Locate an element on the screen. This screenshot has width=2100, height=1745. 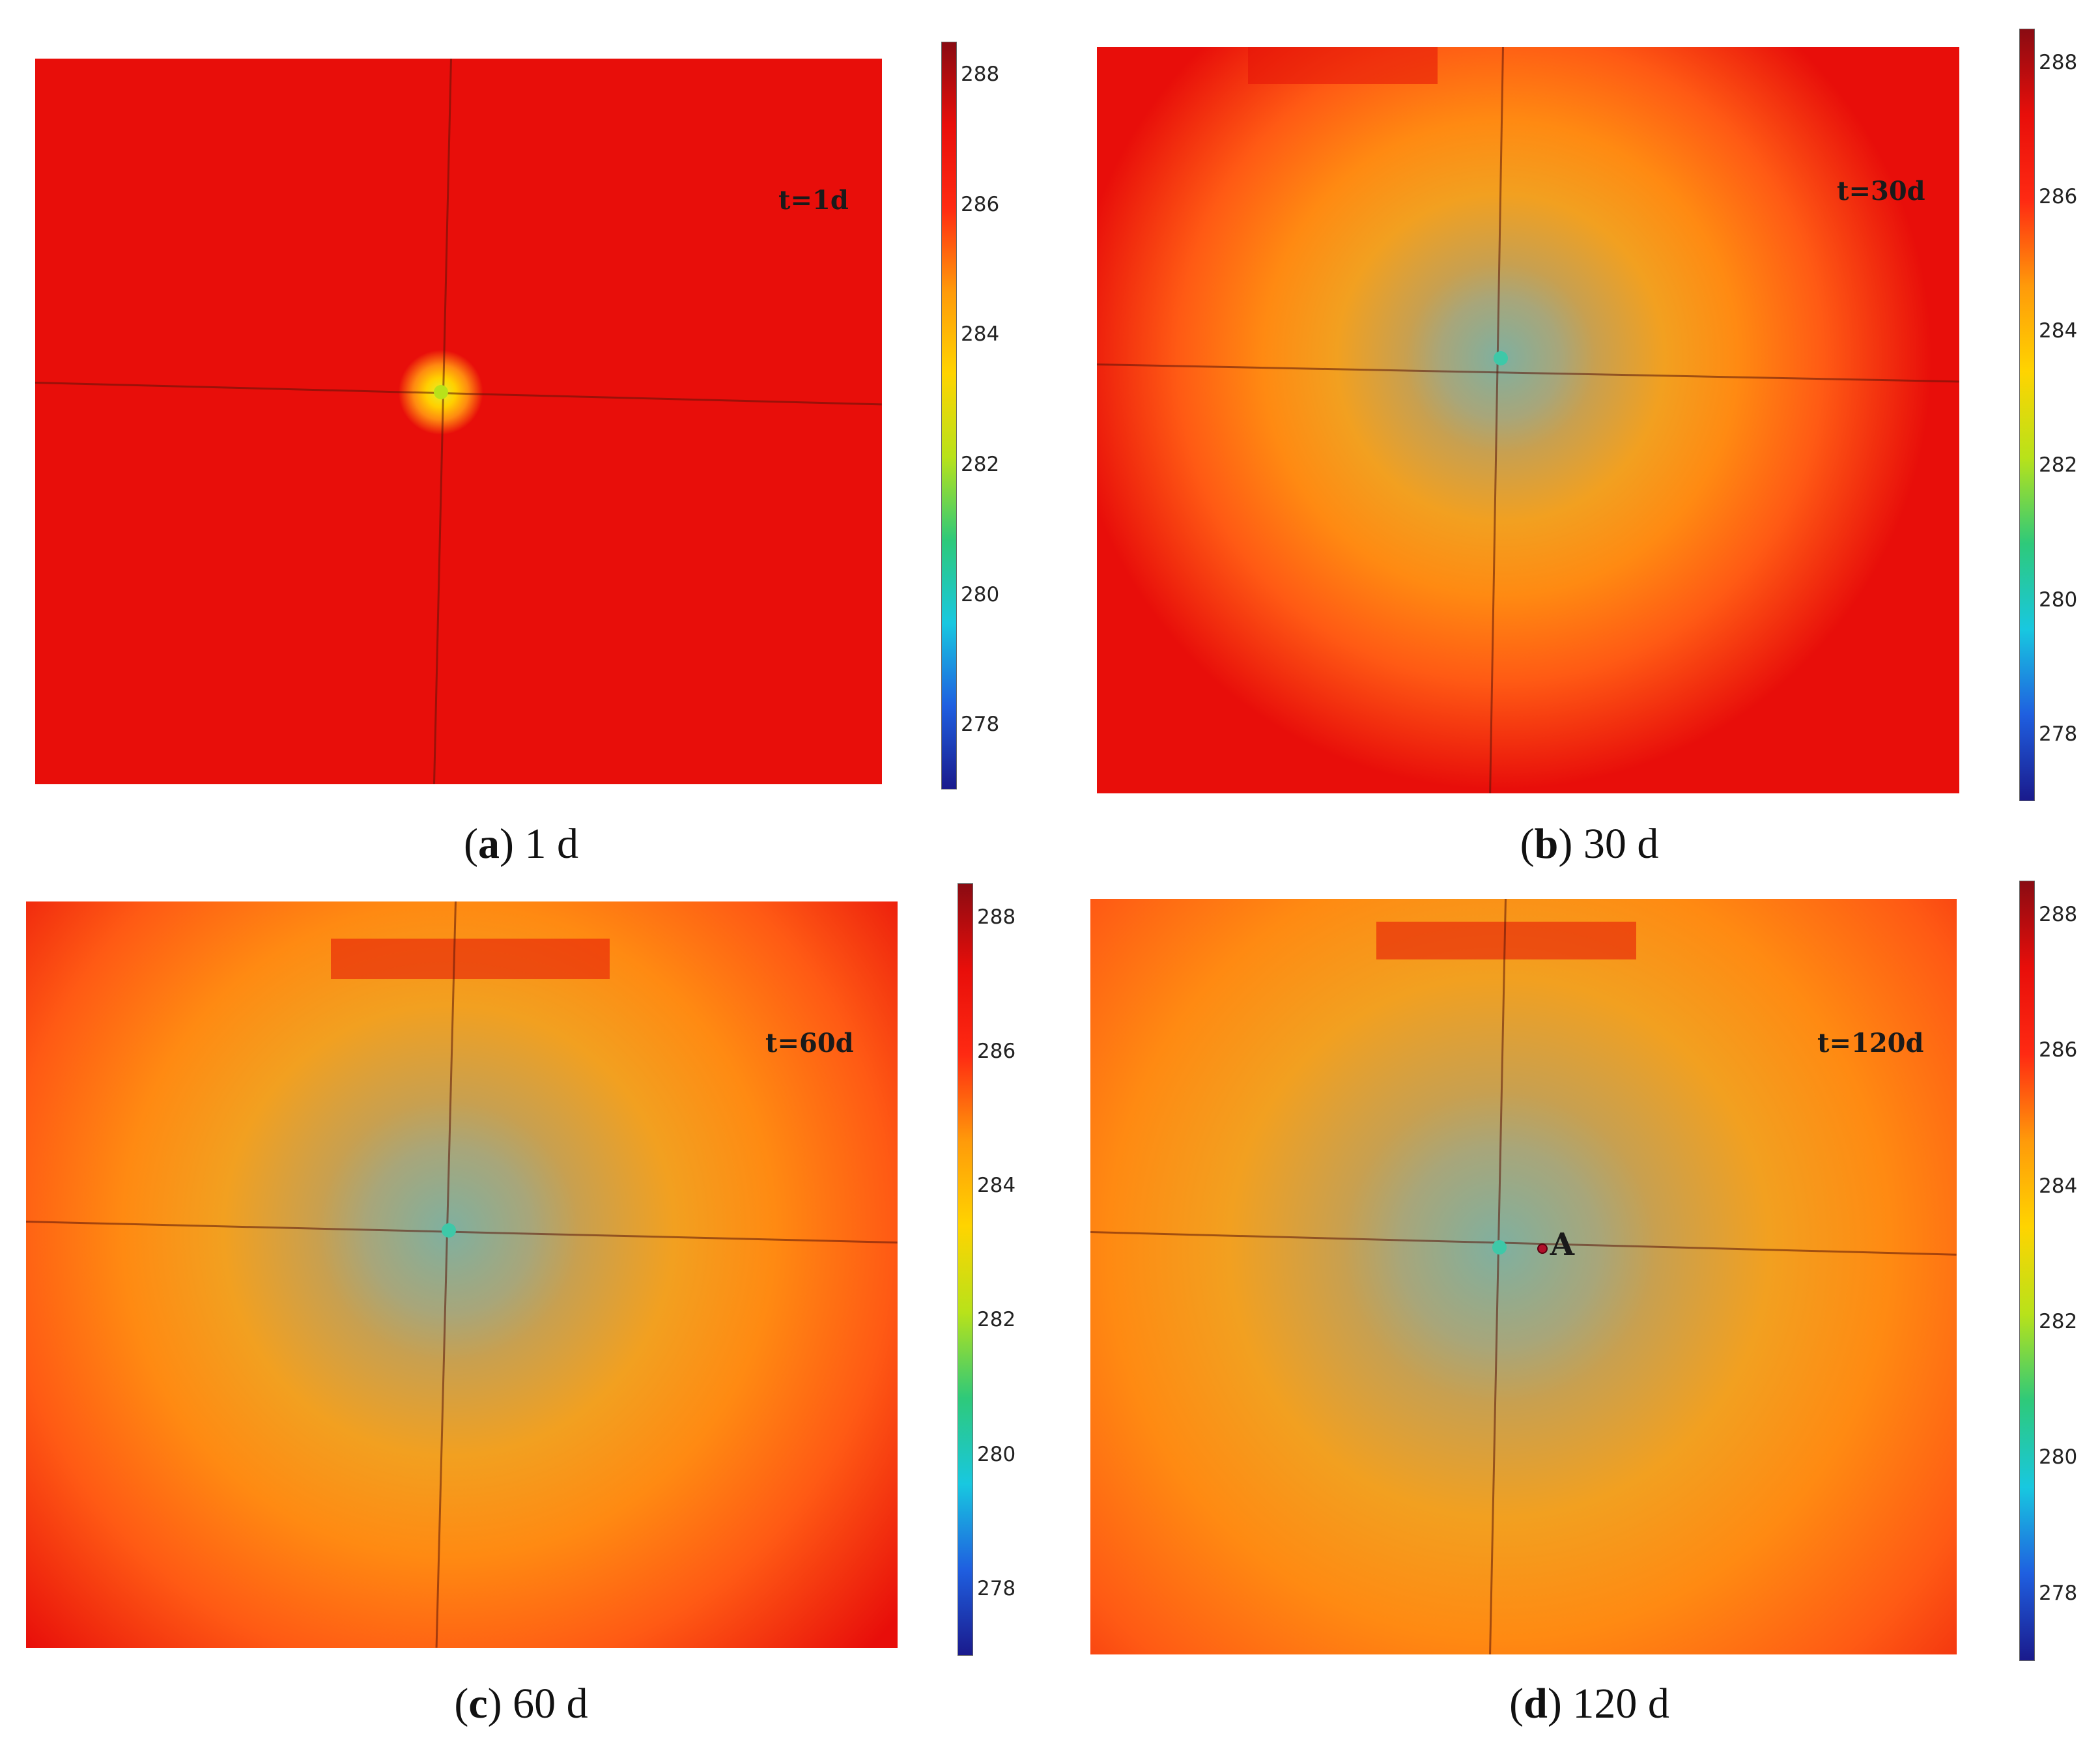
caption-text-a: 1 d is located at coordinates (551, 844).